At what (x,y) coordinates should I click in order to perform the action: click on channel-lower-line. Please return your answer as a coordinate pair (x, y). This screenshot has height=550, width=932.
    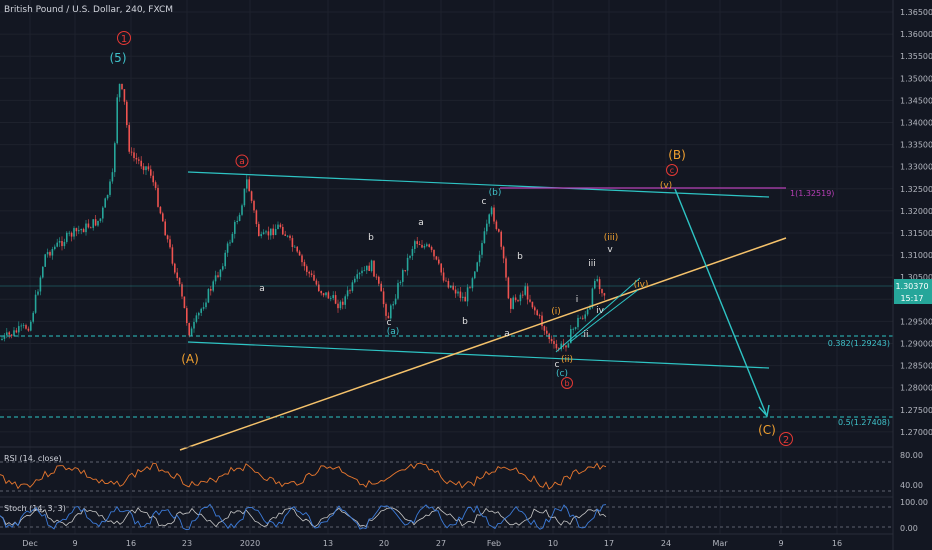
    Looking at the image, I should click on (478, 355).